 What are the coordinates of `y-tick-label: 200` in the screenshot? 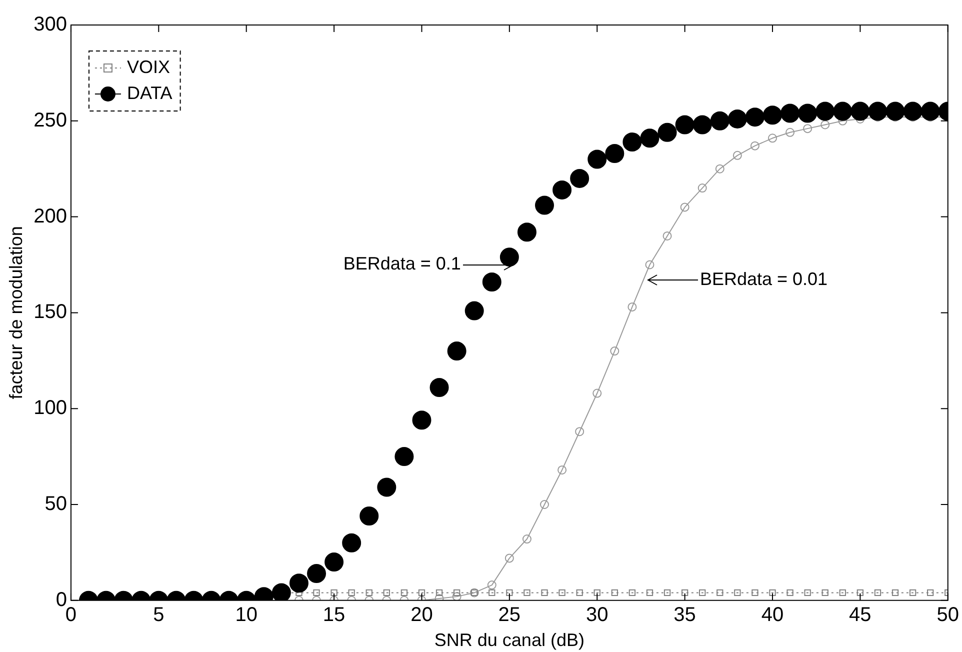 It's located at (50, 216).